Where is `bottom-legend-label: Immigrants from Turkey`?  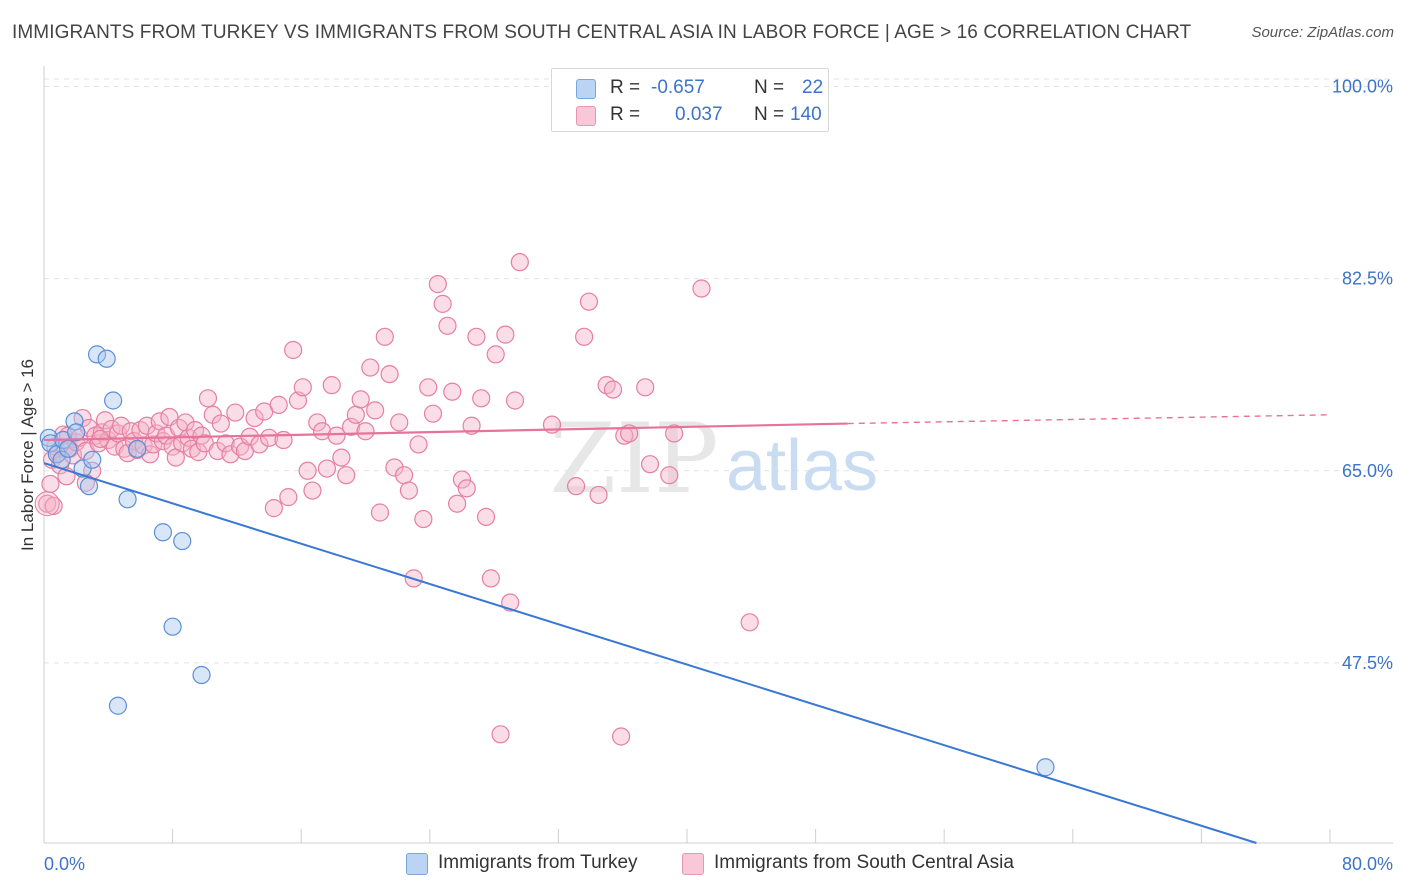
bottom-legend-label: Immigrants from Turkey is located at coordinates (538, 862).